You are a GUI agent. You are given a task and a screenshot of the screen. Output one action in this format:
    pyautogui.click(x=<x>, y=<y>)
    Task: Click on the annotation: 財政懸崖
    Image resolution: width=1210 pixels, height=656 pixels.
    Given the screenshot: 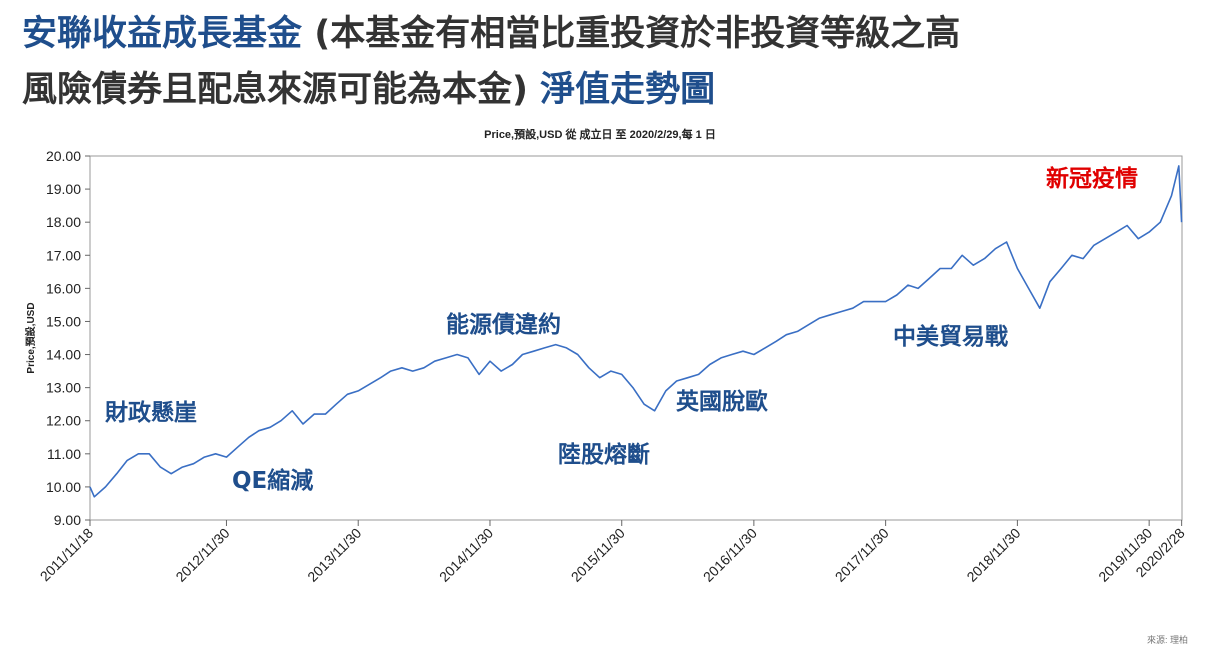 What is the action you would take?
    pyautogui.click(x=151, y=412)
    